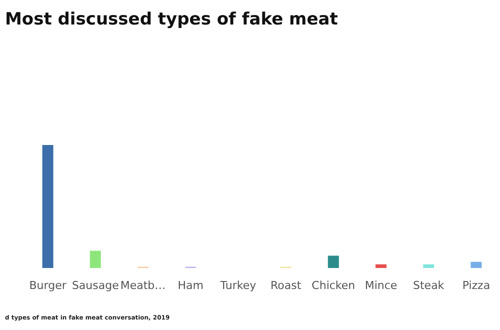 This screenshot has width=500, height=330. What do you see at coordinates (238, 285) in the screenshot?
I see `x-tick-label: Turkey` at bounding box center [238, 285].